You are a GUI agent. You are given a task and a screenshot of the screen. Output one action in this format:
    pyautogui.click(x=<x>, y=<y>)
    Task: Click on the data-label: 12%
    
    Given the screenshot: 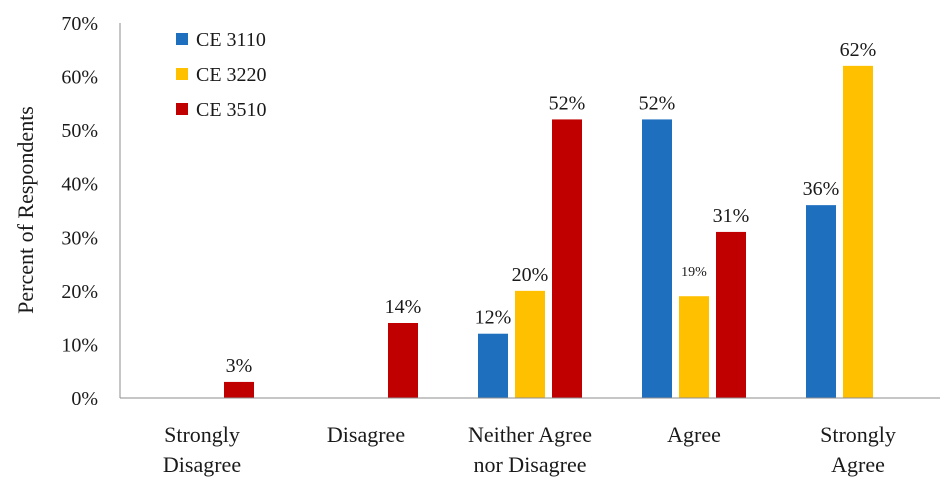 What is the action you would take?
    pyautogui.click(x=493, y=318)
    